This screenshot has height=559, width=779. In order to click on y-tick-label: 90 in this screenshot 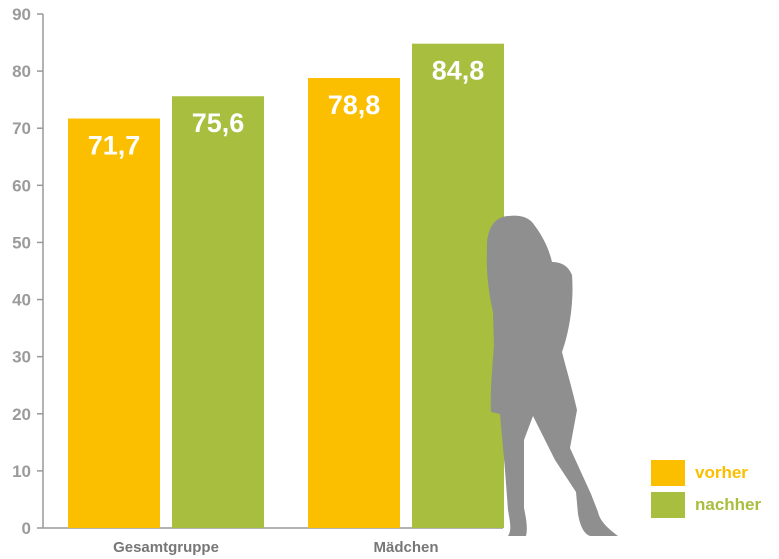, I will do `click(21, 14)`.